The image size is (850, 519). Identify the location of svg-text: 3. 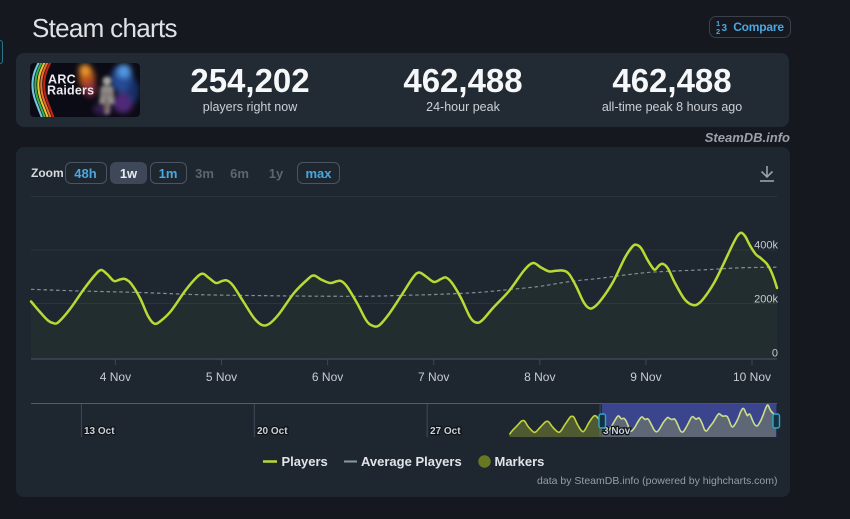
(725, 28).